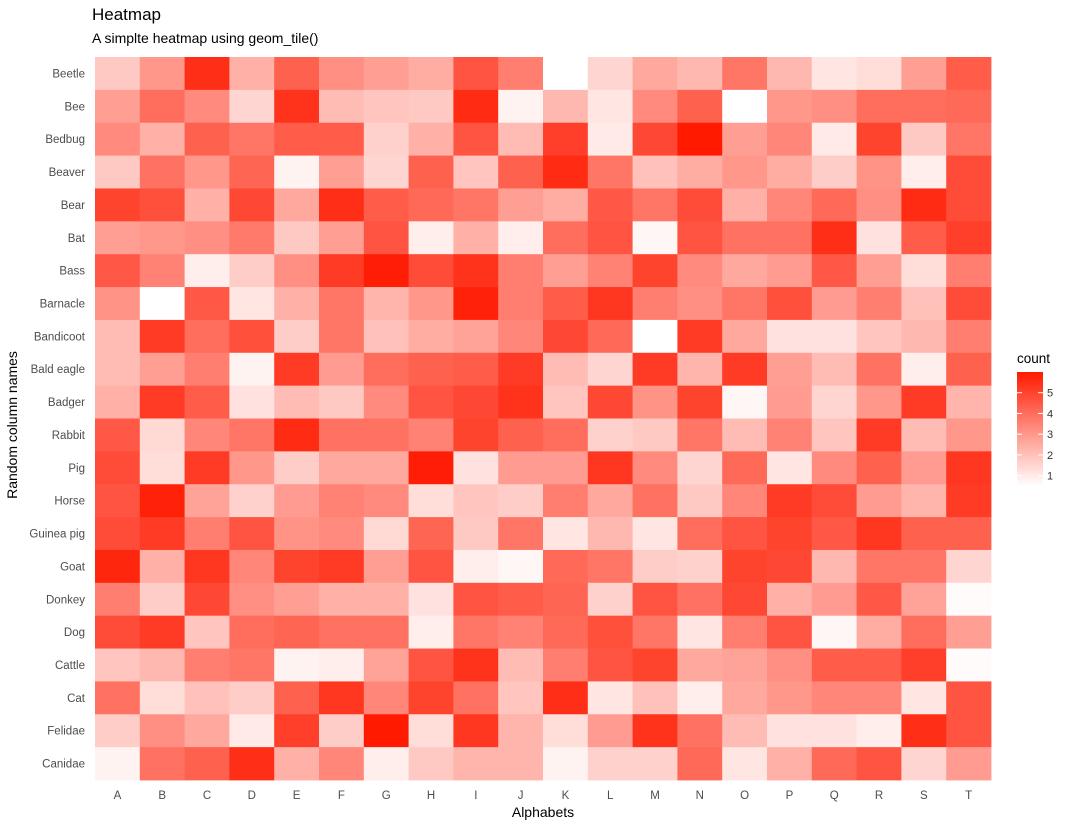  I want to click on x-tick-label: Q, so click(834, 796).